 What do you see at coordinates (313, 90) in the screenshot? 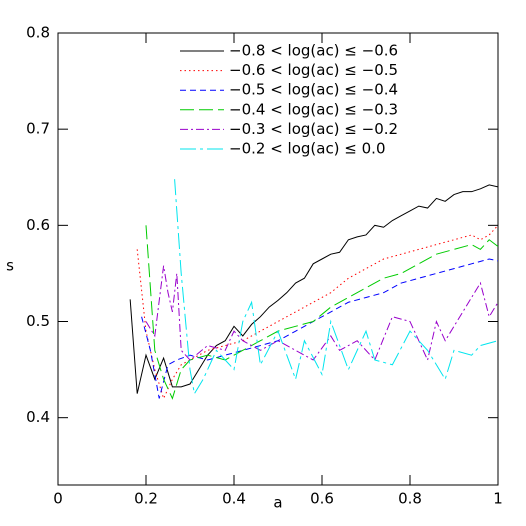
I see `legend-label: −0.5 < log(ac) ≤ −0.4` at bounding box center [313, 90].